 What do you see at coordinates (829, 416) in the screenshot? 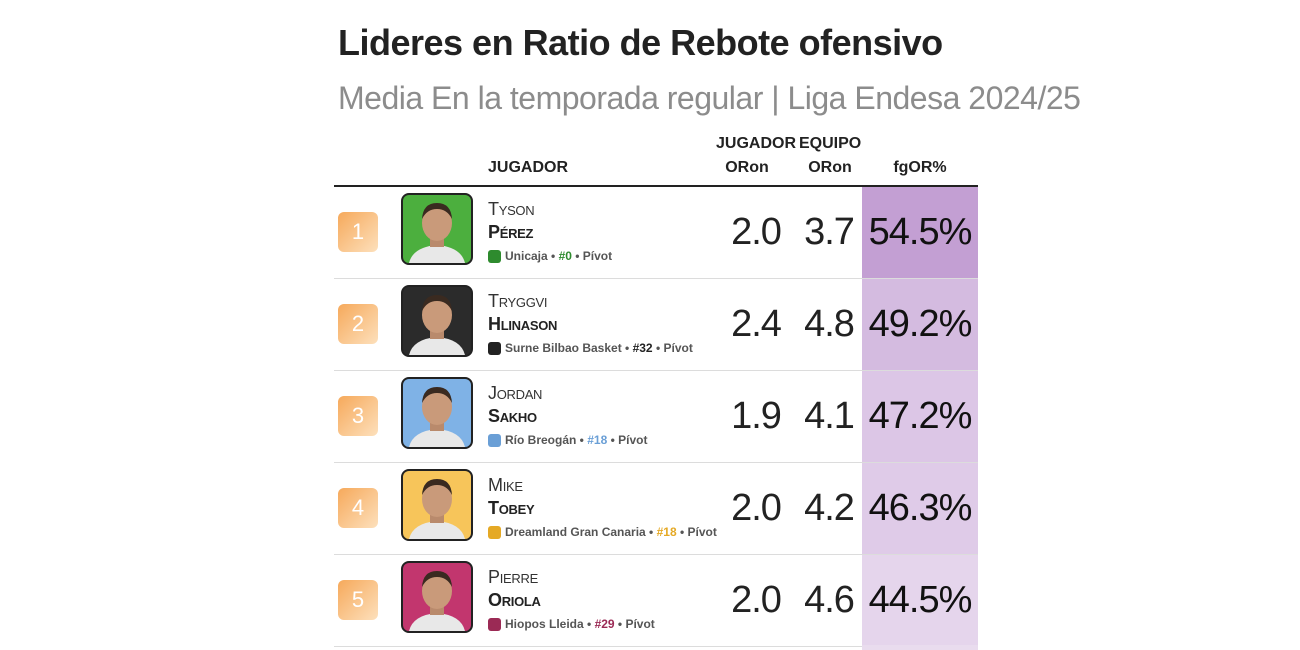
I see `team-oron-value: 4.1` at bounding box center [829, 416].